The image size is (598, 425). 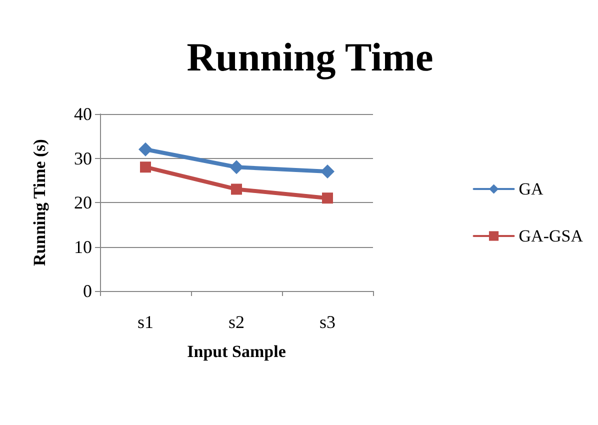 I want to click on y-tick-label: 40, so click(x=83, y=114).